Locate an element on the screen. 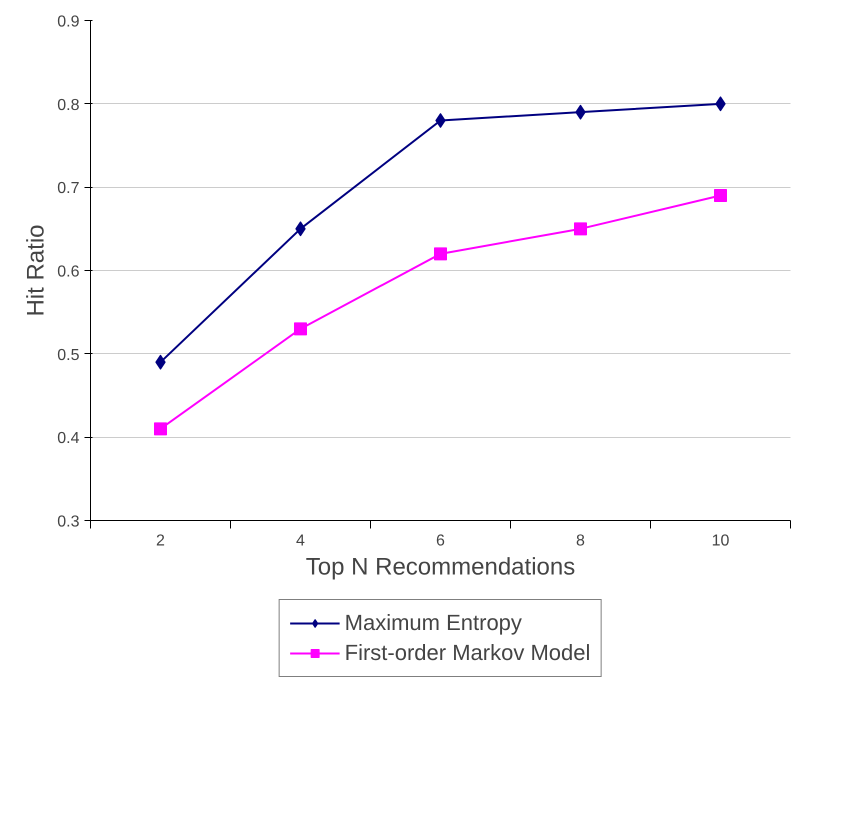  y-tick-label: 0.5 is located at coordinates (68, 355).